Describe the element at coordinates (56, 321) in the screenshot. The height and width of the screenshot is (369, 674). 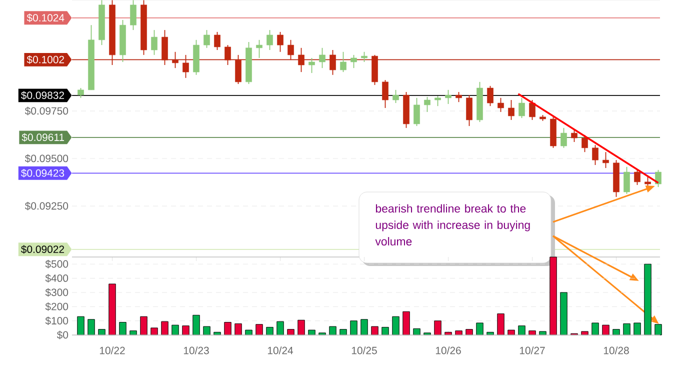
I see `y-tick-label: $100` at that location.